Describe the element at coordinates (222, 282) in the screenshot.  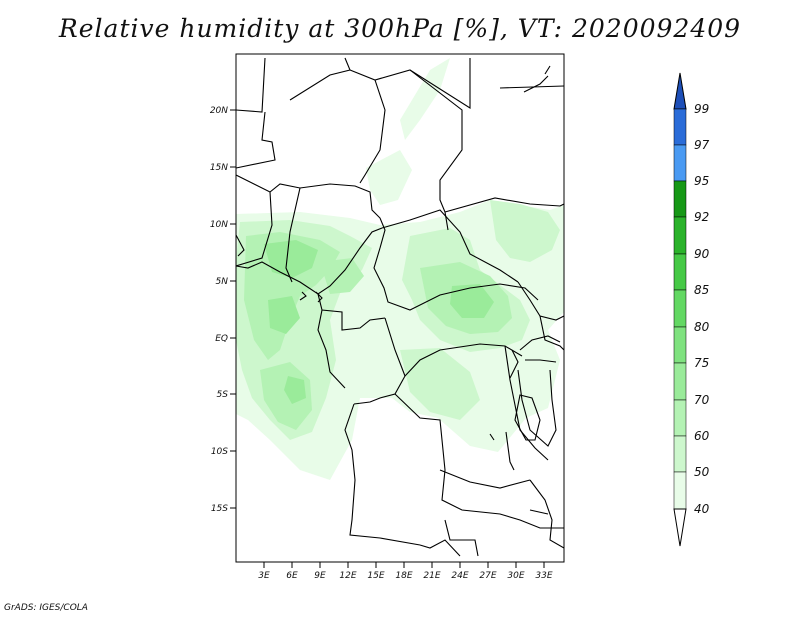
I see `lat-tick-label: 5N` at that location.